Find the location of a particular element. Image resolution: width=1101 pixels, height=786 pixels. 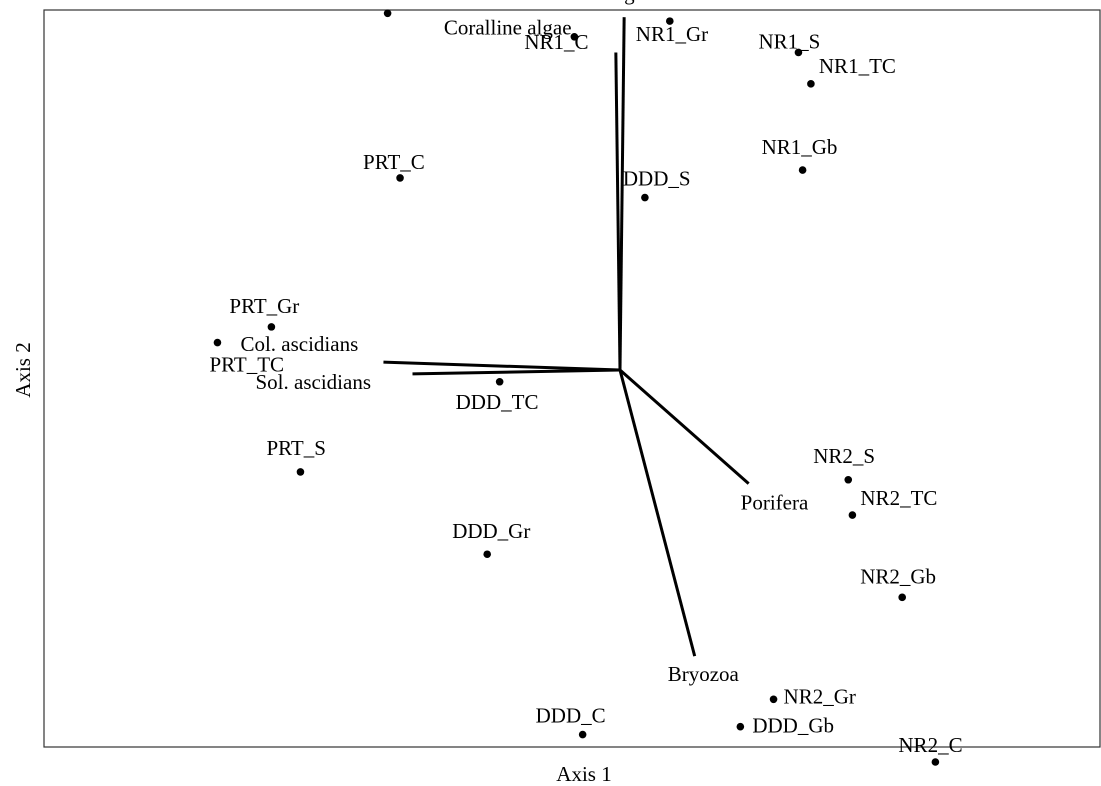

point-label: NR1_TC is located at coordinates (857, 66).